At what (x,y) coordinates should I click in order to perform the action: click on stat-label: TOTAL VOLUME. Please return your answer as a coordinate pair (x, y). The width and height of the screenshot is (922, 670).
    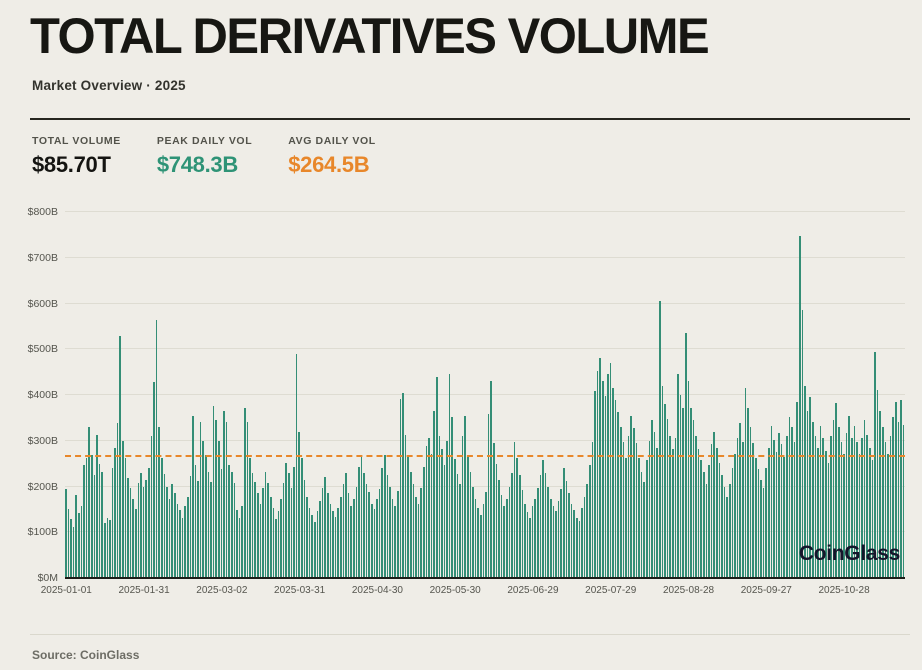
    Looking at the image, I should click on (76, 141).